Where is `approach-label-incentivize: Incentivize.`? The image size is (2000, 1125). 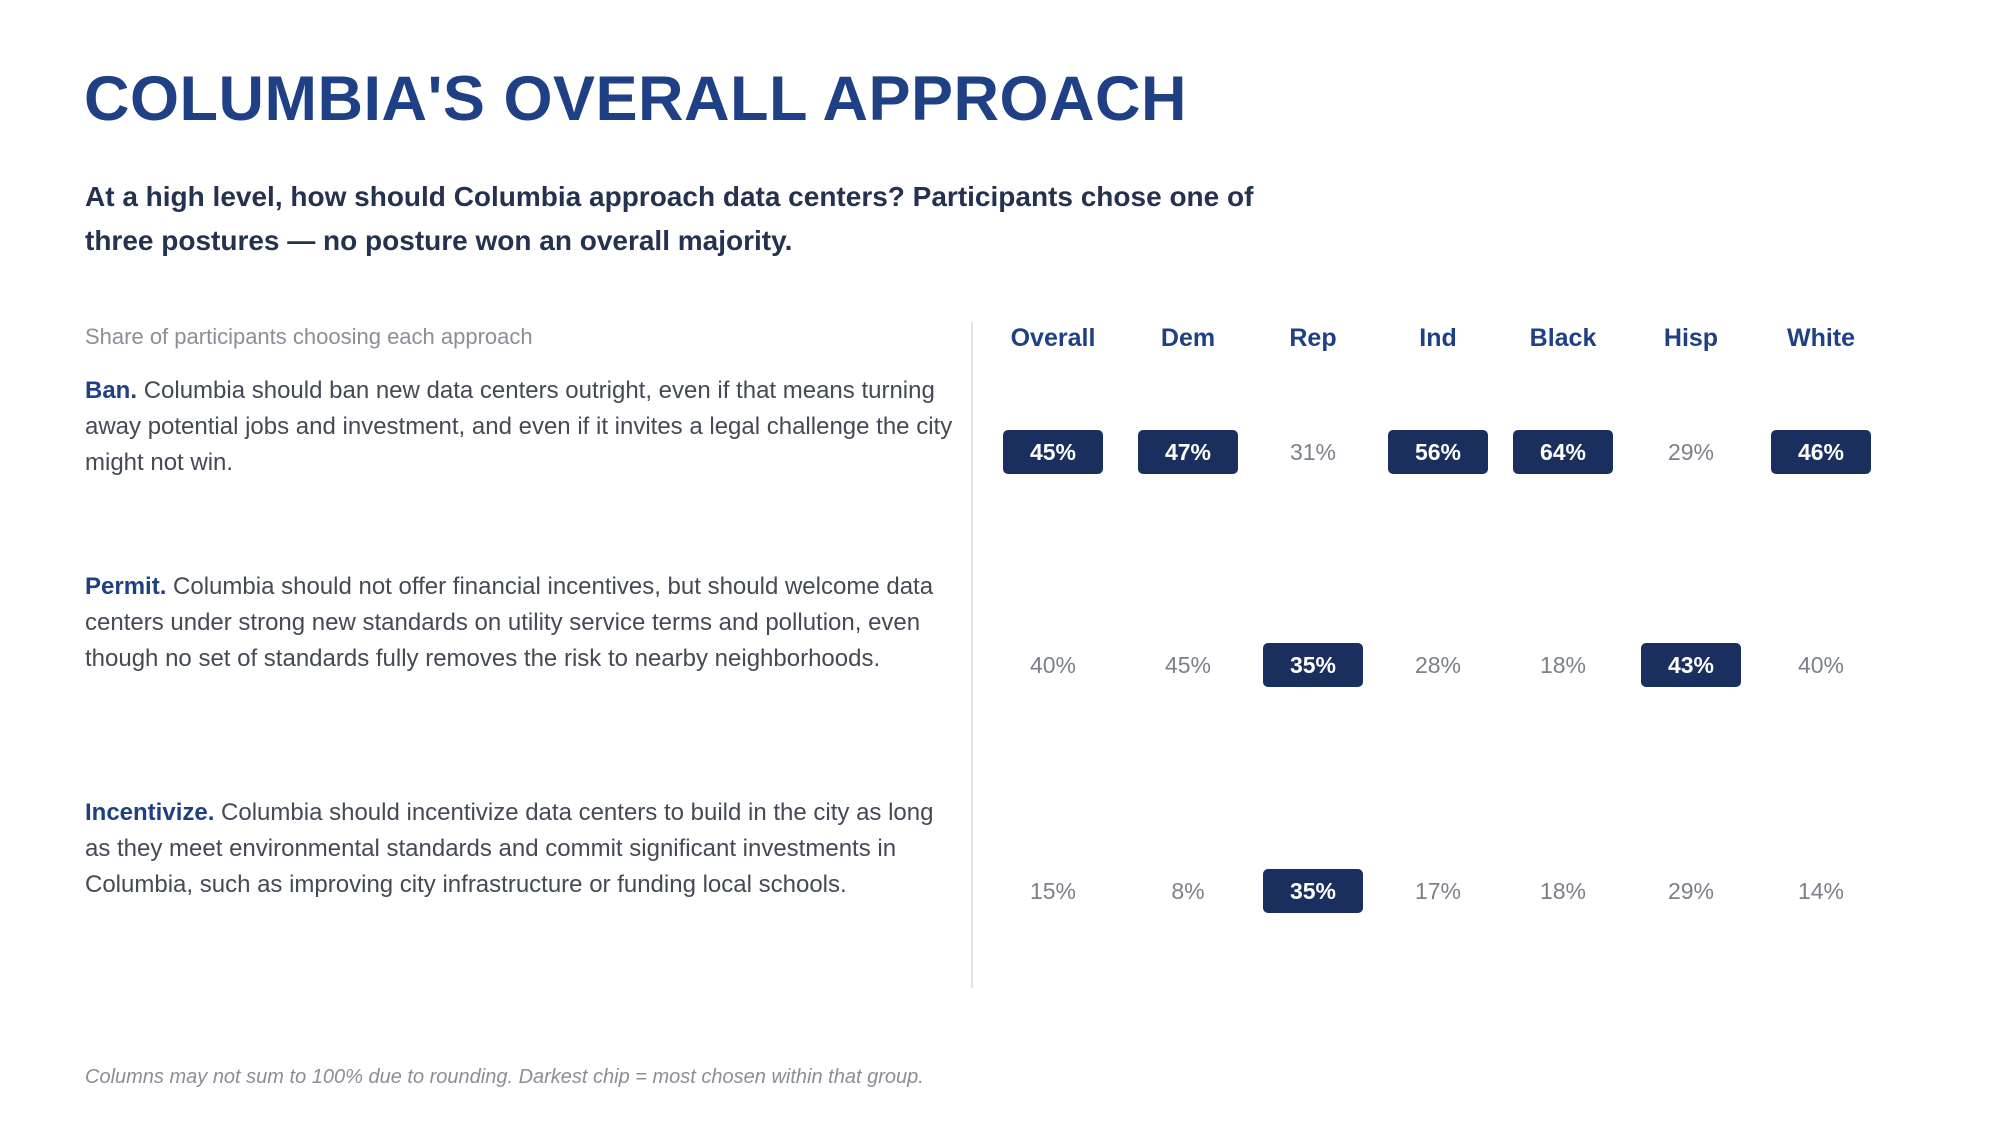 approach-label-incentivize: Incentivize. is located at coordinates (150, 812).